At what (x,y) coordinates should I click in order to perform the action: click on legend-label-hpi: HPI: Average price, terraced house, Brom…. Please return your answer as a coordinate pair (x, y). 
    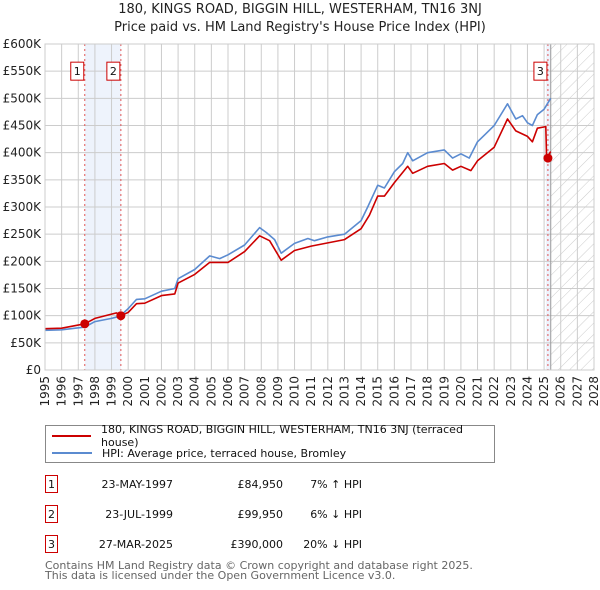
    Looking at the image, I should click on (224, 453).